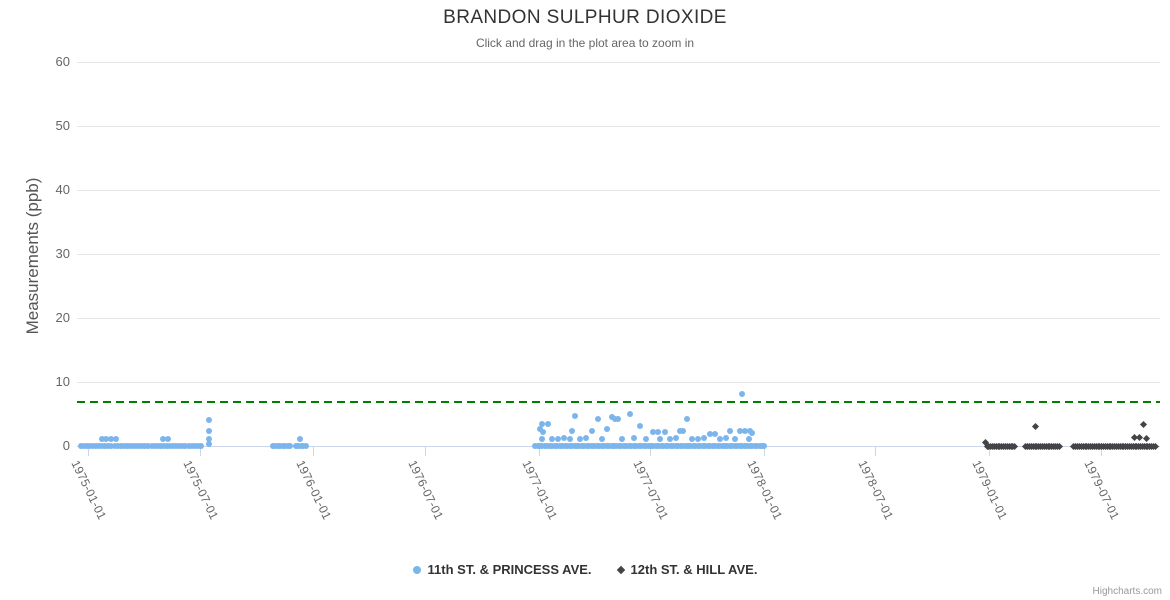 Image resolution: width=1170 pixels, height=600 pixels. What do you see at coordinates (686, 569) in the screenshot?
I see `legend-item-hill-ave: 12th ST. & HILL AVE.` at bounding box center [686, 569].